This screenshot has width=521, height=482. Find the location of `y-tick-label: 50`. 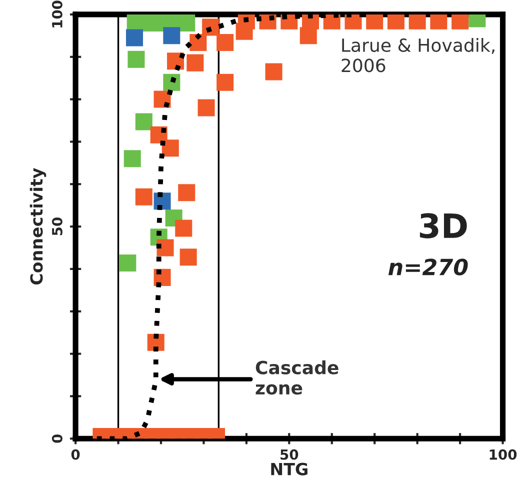

y-tick-label: 50 is located at coordinates (57, 227).